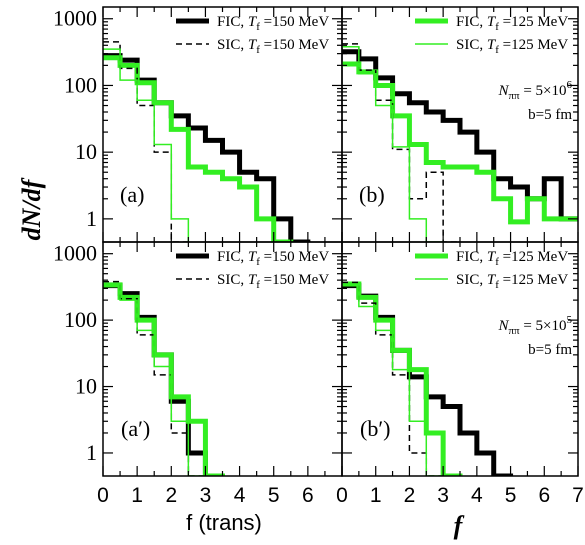 The image size is (585, 545). Describe the element at coordinates (372, 194) in the screenshot. I see `panel-label: (b)` at that location.